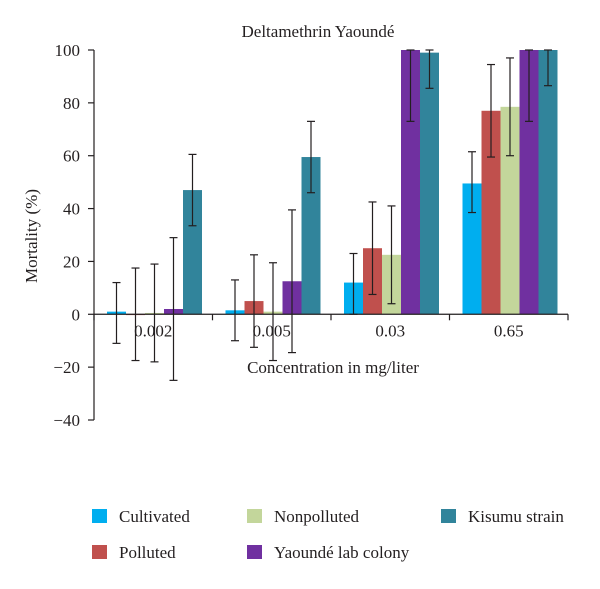 The width and height of the screenshot is (600, 589). I want to click on legend-item-nonpolluted: Nonpolluted, so click(303, 516).